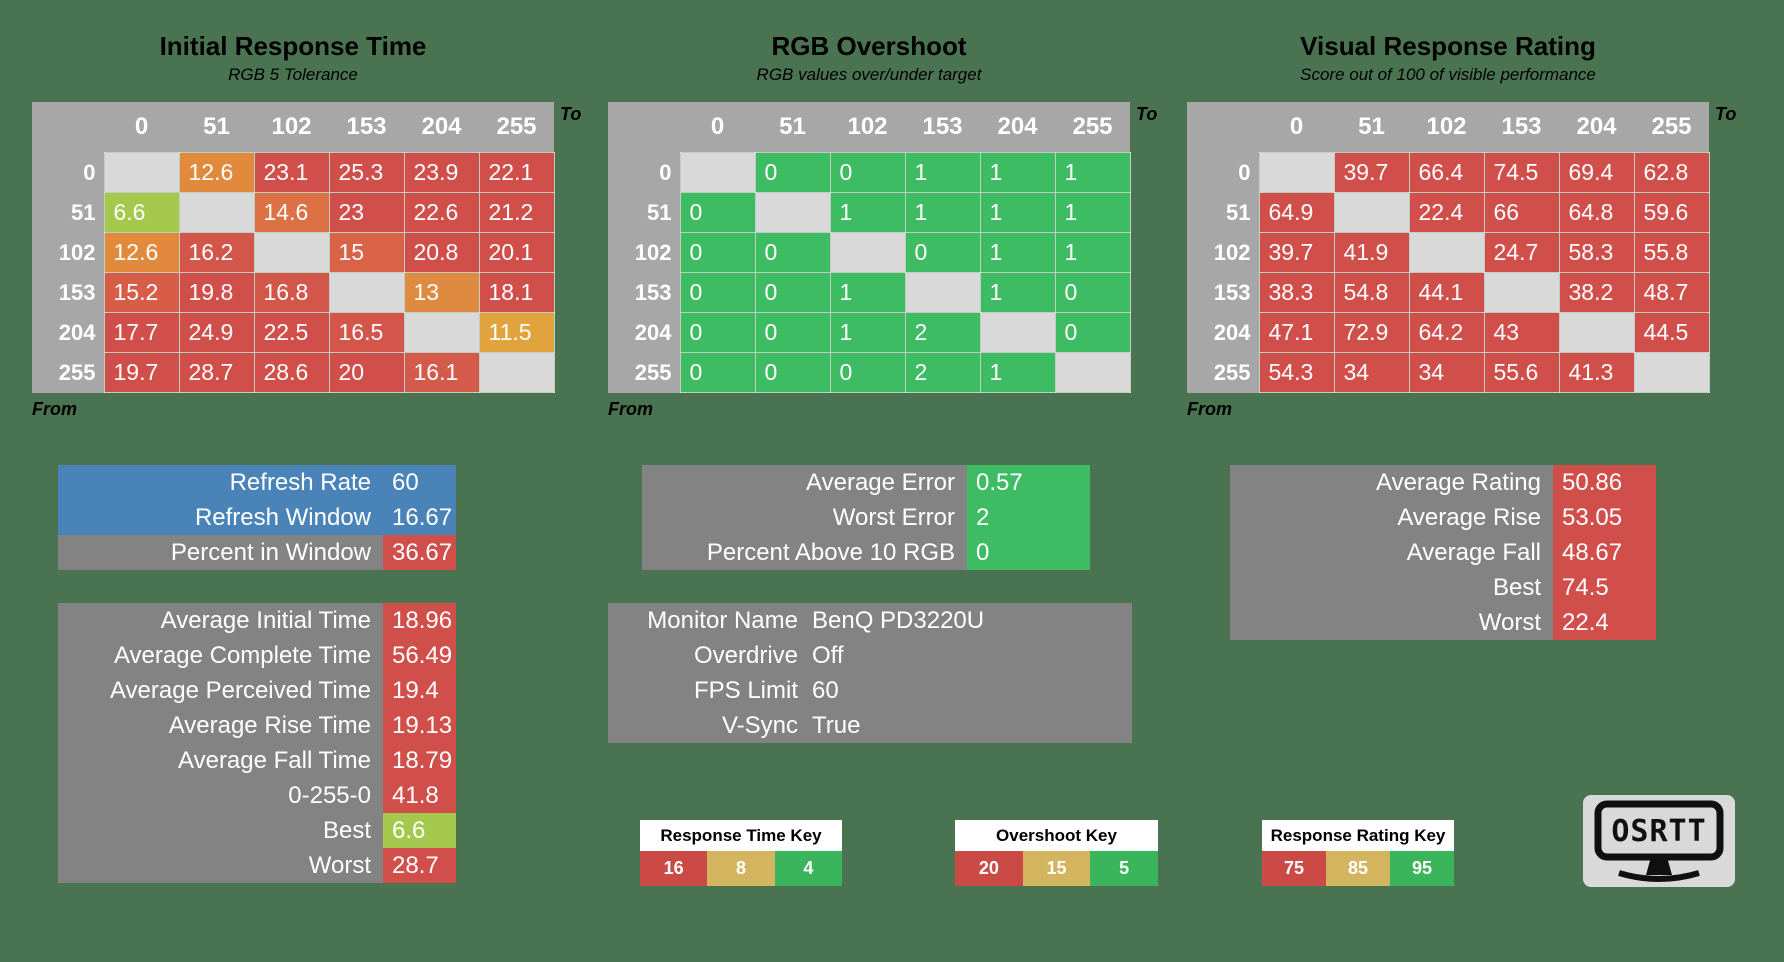 The height and width of the screenshot is (962, 1784). I want to click on row-header: 153, so click(68, 292).